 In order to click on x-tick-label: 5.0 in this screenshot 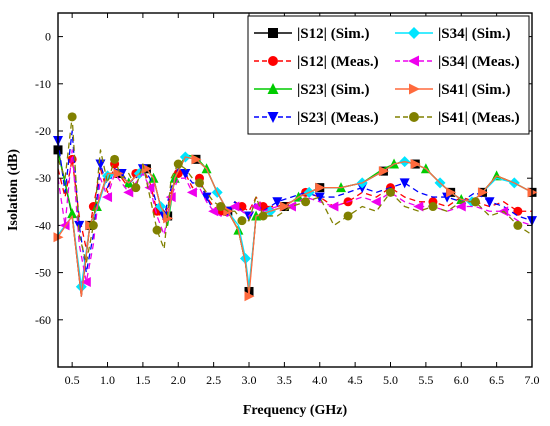, I will do `click(390, 380)`.